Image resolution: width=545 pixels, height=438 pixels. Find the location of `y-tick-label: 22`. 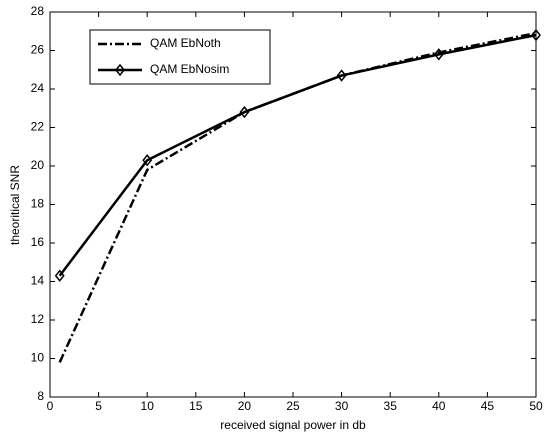

y-tick-label: 22 is located at coordinates (38, 127).